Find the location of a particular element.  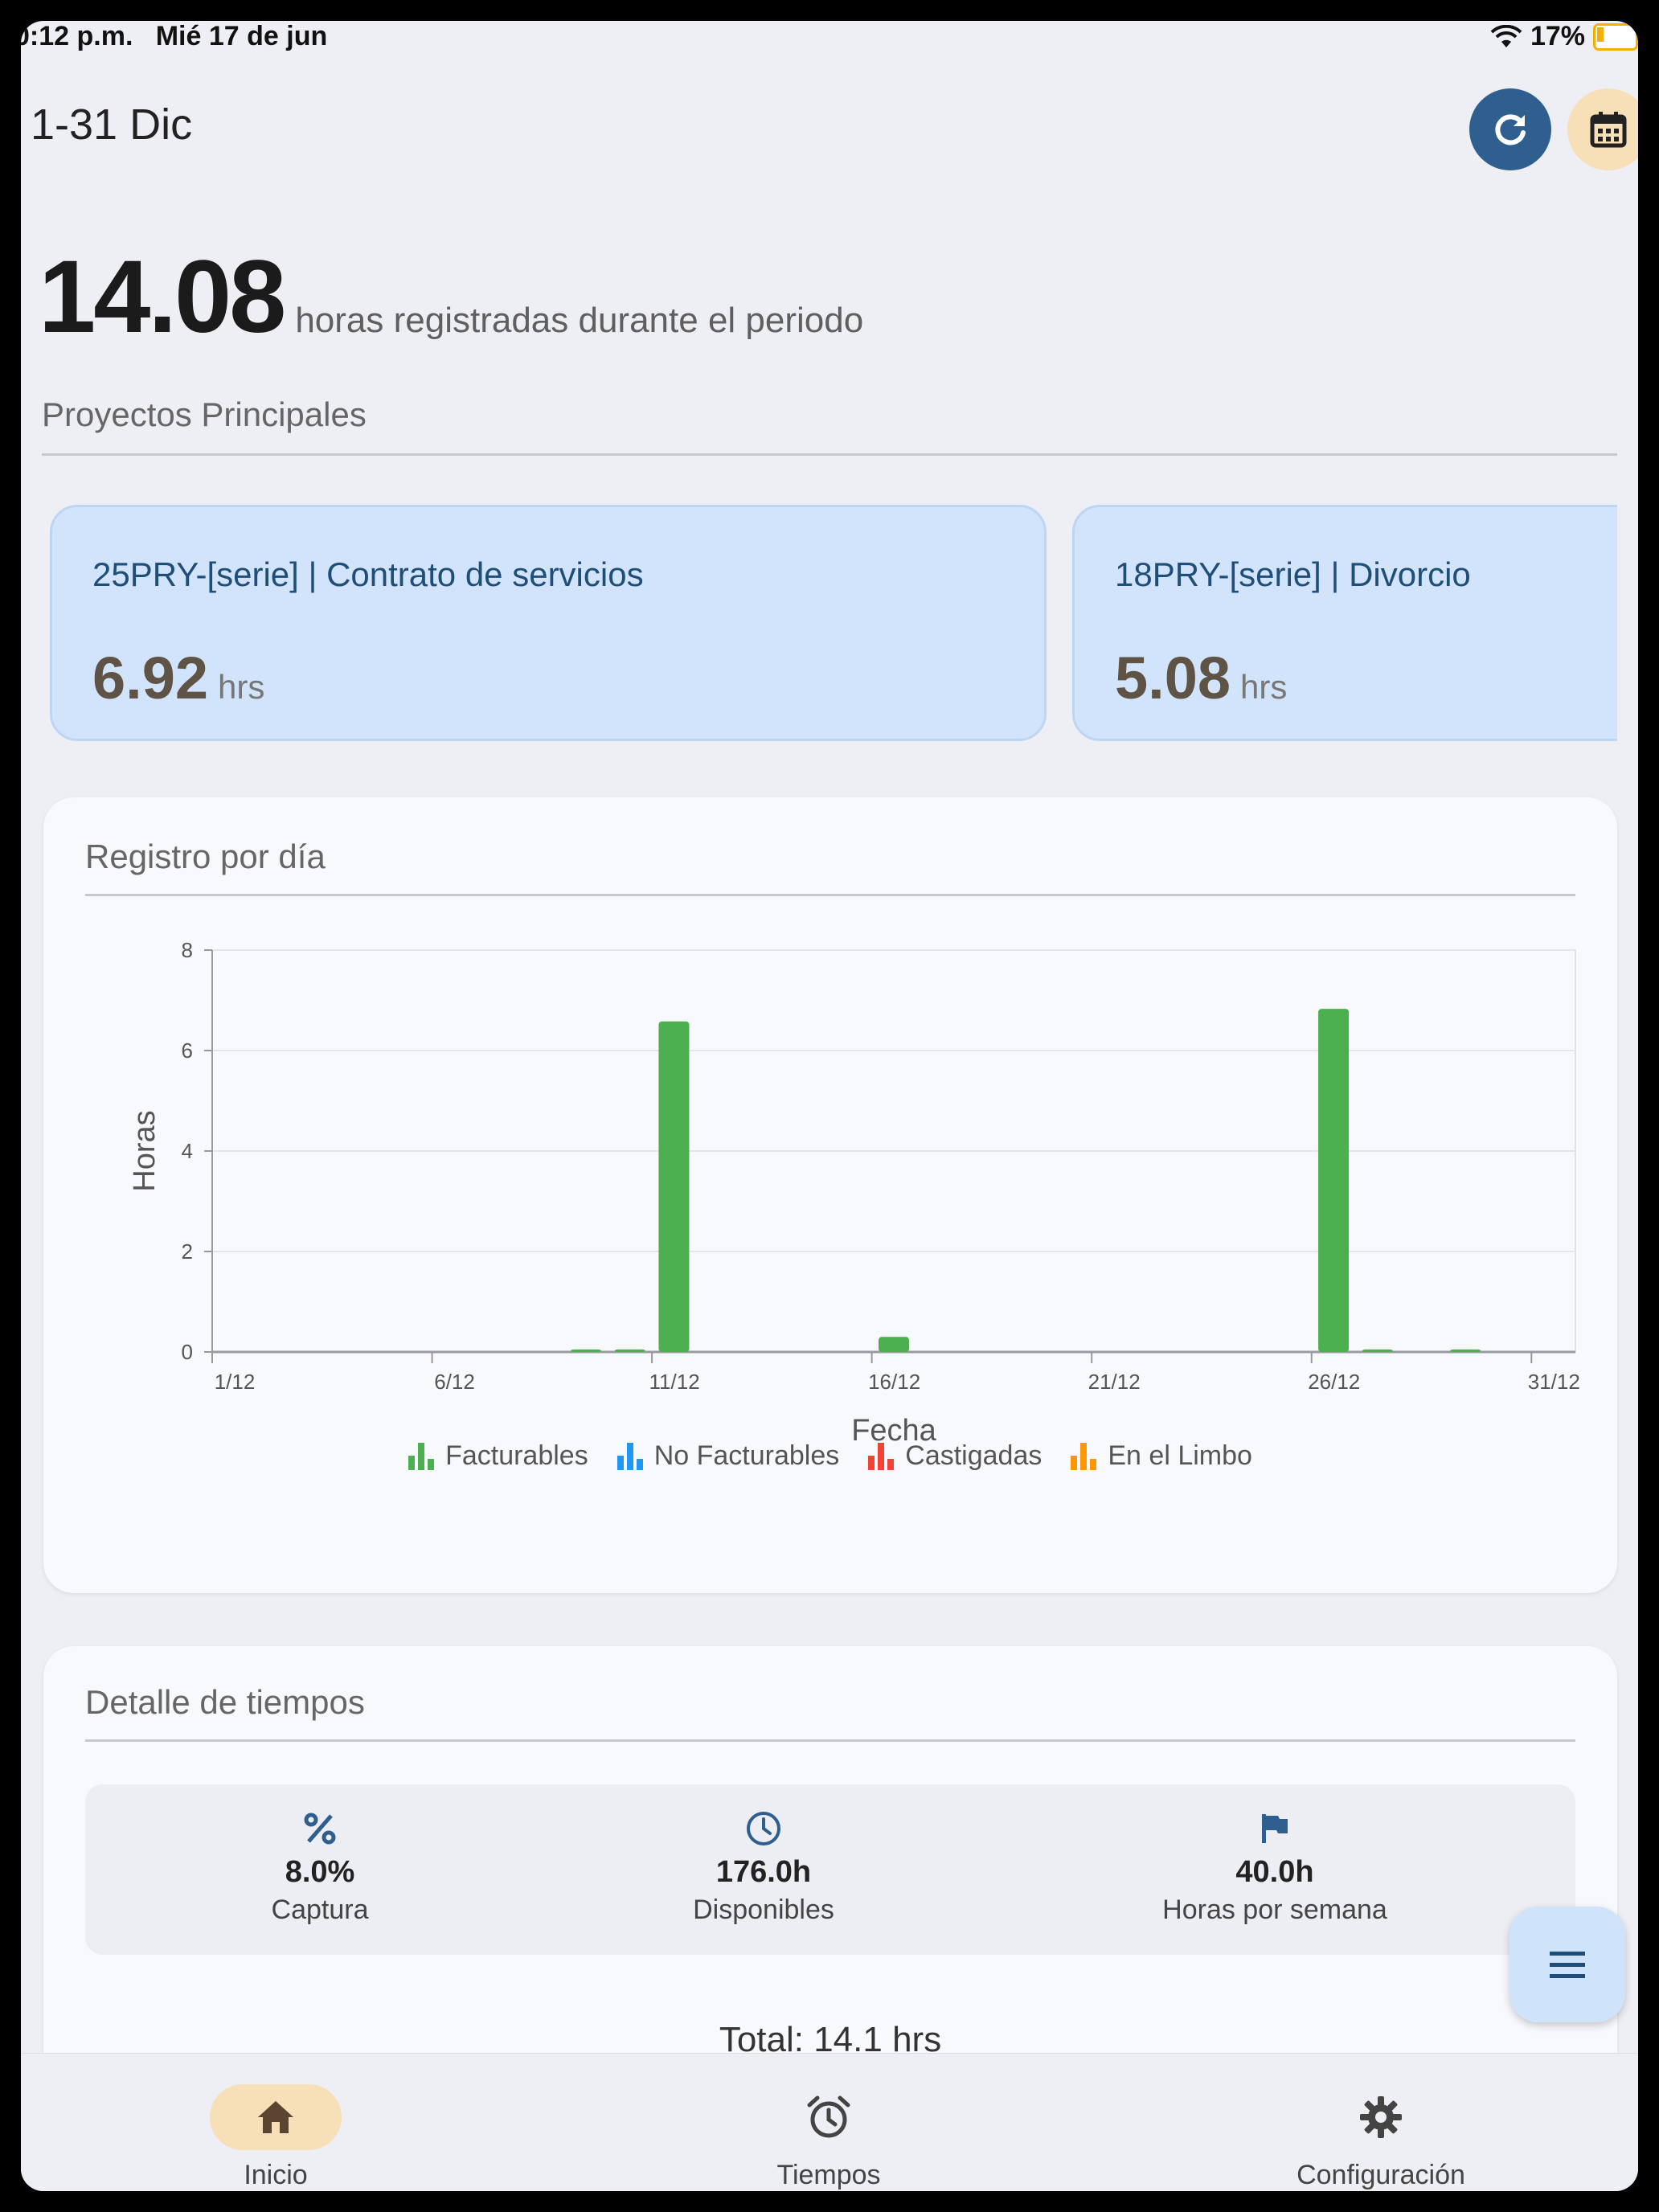

refresh-icon is located at coordinates (1510, 129).